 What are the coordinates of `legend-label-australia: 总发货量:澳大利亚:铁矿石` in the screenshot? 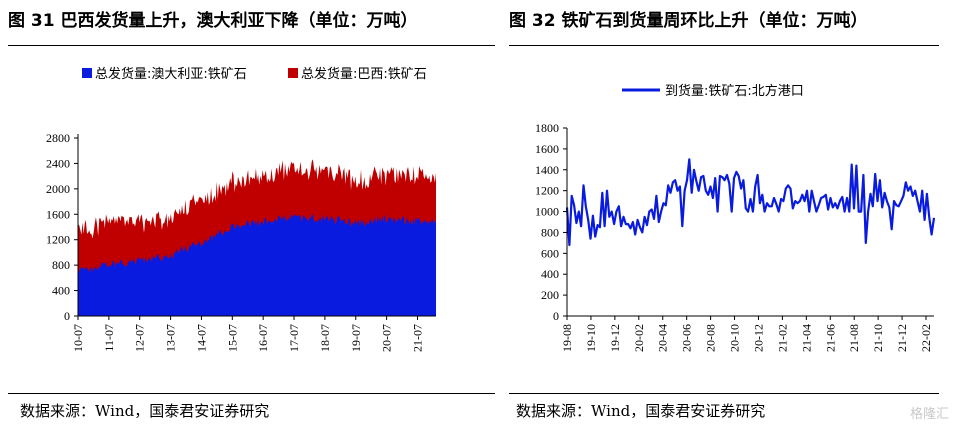 It's located at (171, 74).